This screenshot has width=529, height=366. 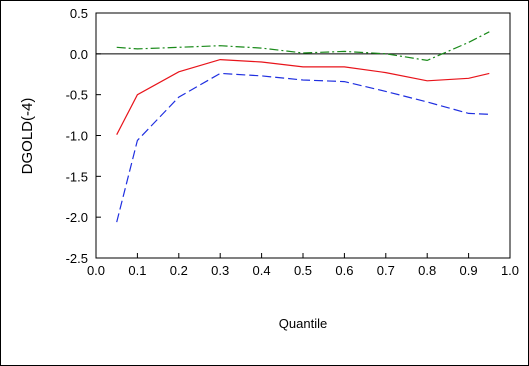 What do you see at coordinates (77, 258) in the screenshot?
I see `y-tick-label: -2.5` at bounding box center [77, 258].